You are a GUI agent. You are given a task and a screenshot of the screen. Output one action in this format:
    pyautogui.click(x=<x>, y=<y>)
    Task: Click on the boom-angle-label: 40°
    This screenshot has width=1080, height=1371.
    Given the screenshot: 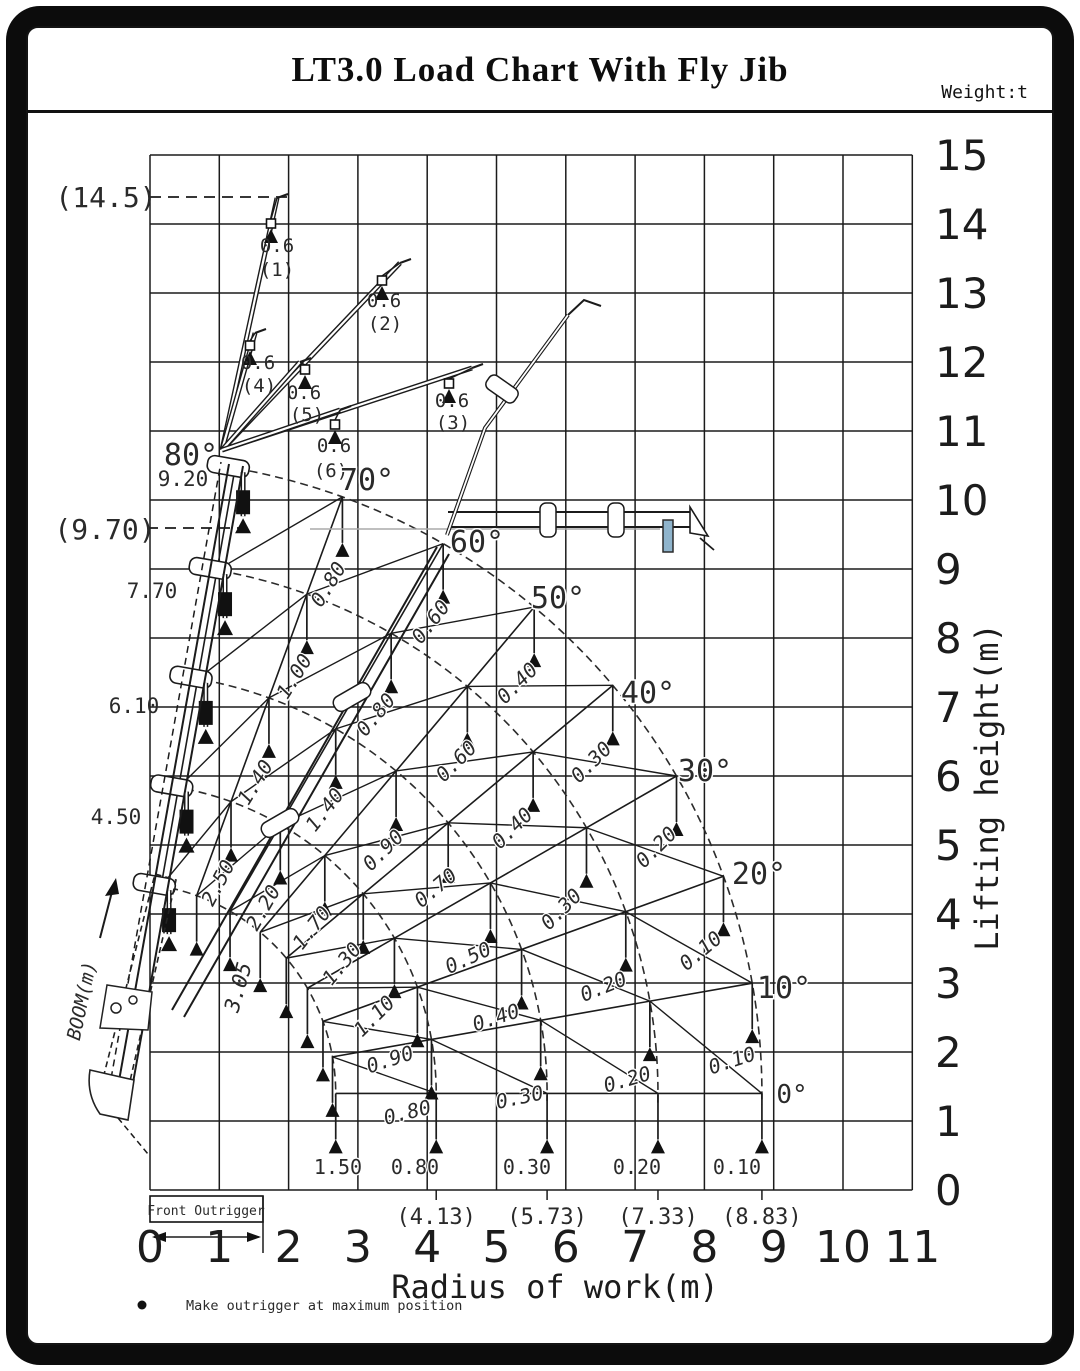 What is the action you would take?
    pyautogui.click(x=648, y=693)
    